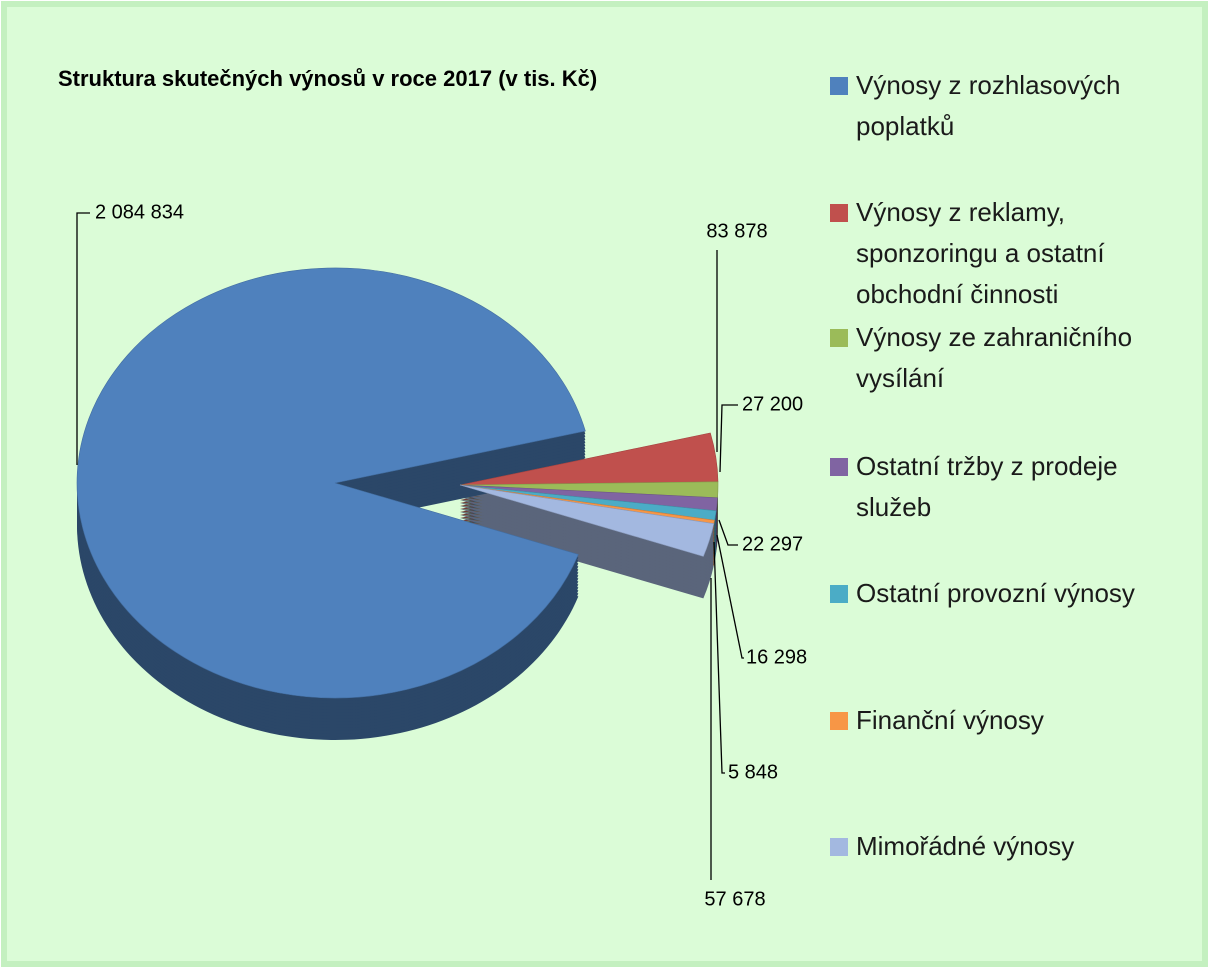 The width and height of the screenshot is (1209, 968). Describe the element at coordinates (772, 544) in the screenshot. I see `data-label: 22 297` at that location.